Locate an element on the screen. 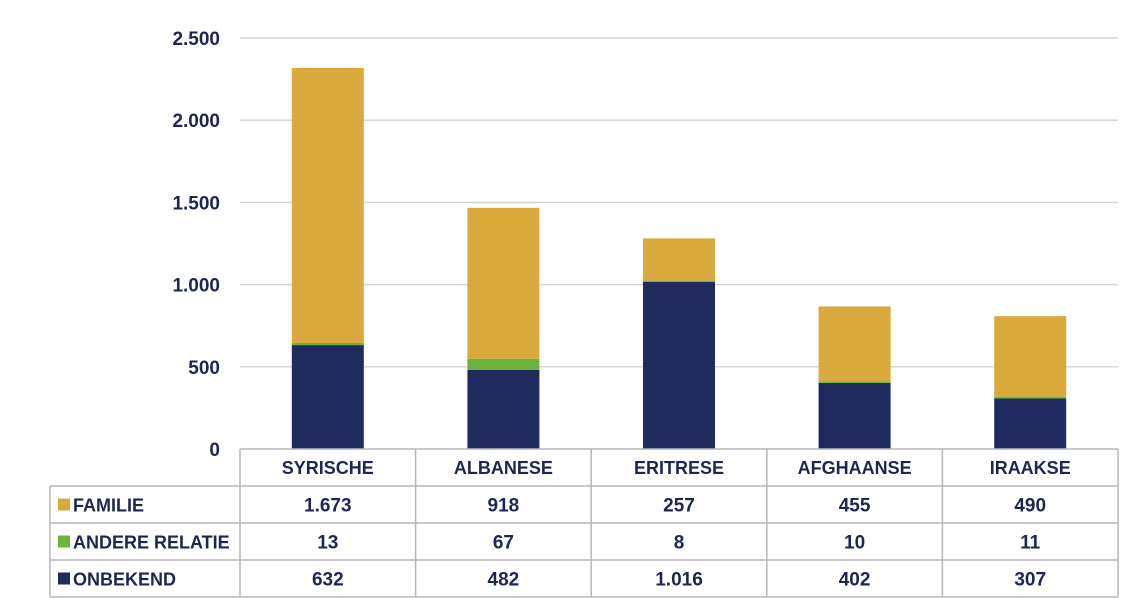 The height and width of the screenshot is (598, 1131). data-label: 8 is located at coordinates (679, 543).